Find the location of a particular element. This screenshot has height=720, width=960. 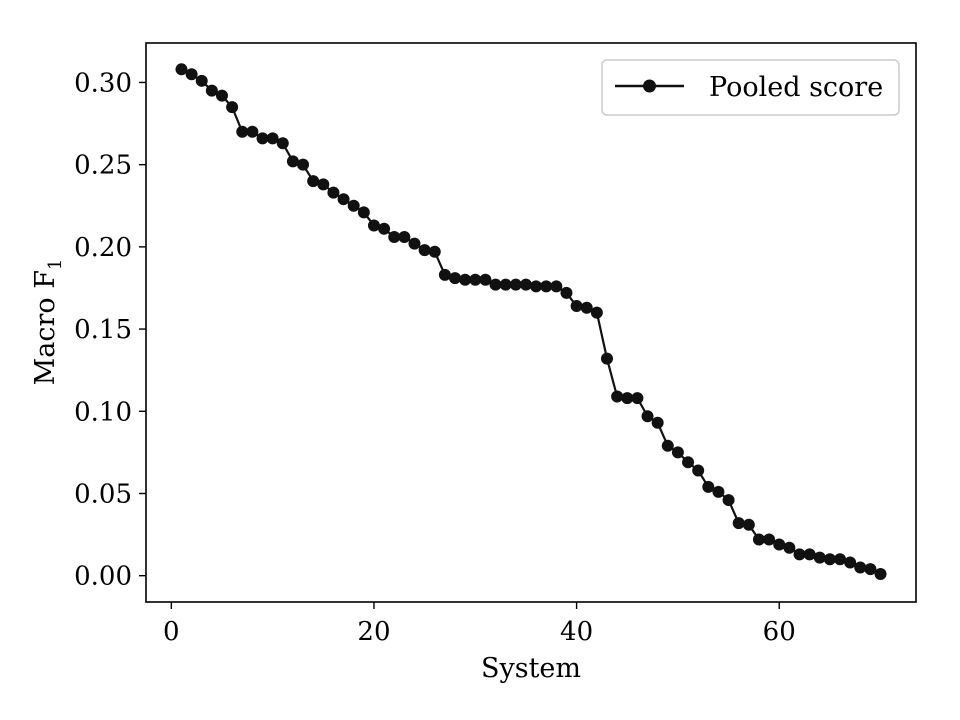

x-axis-label: System is located at coordinates (531, 668).